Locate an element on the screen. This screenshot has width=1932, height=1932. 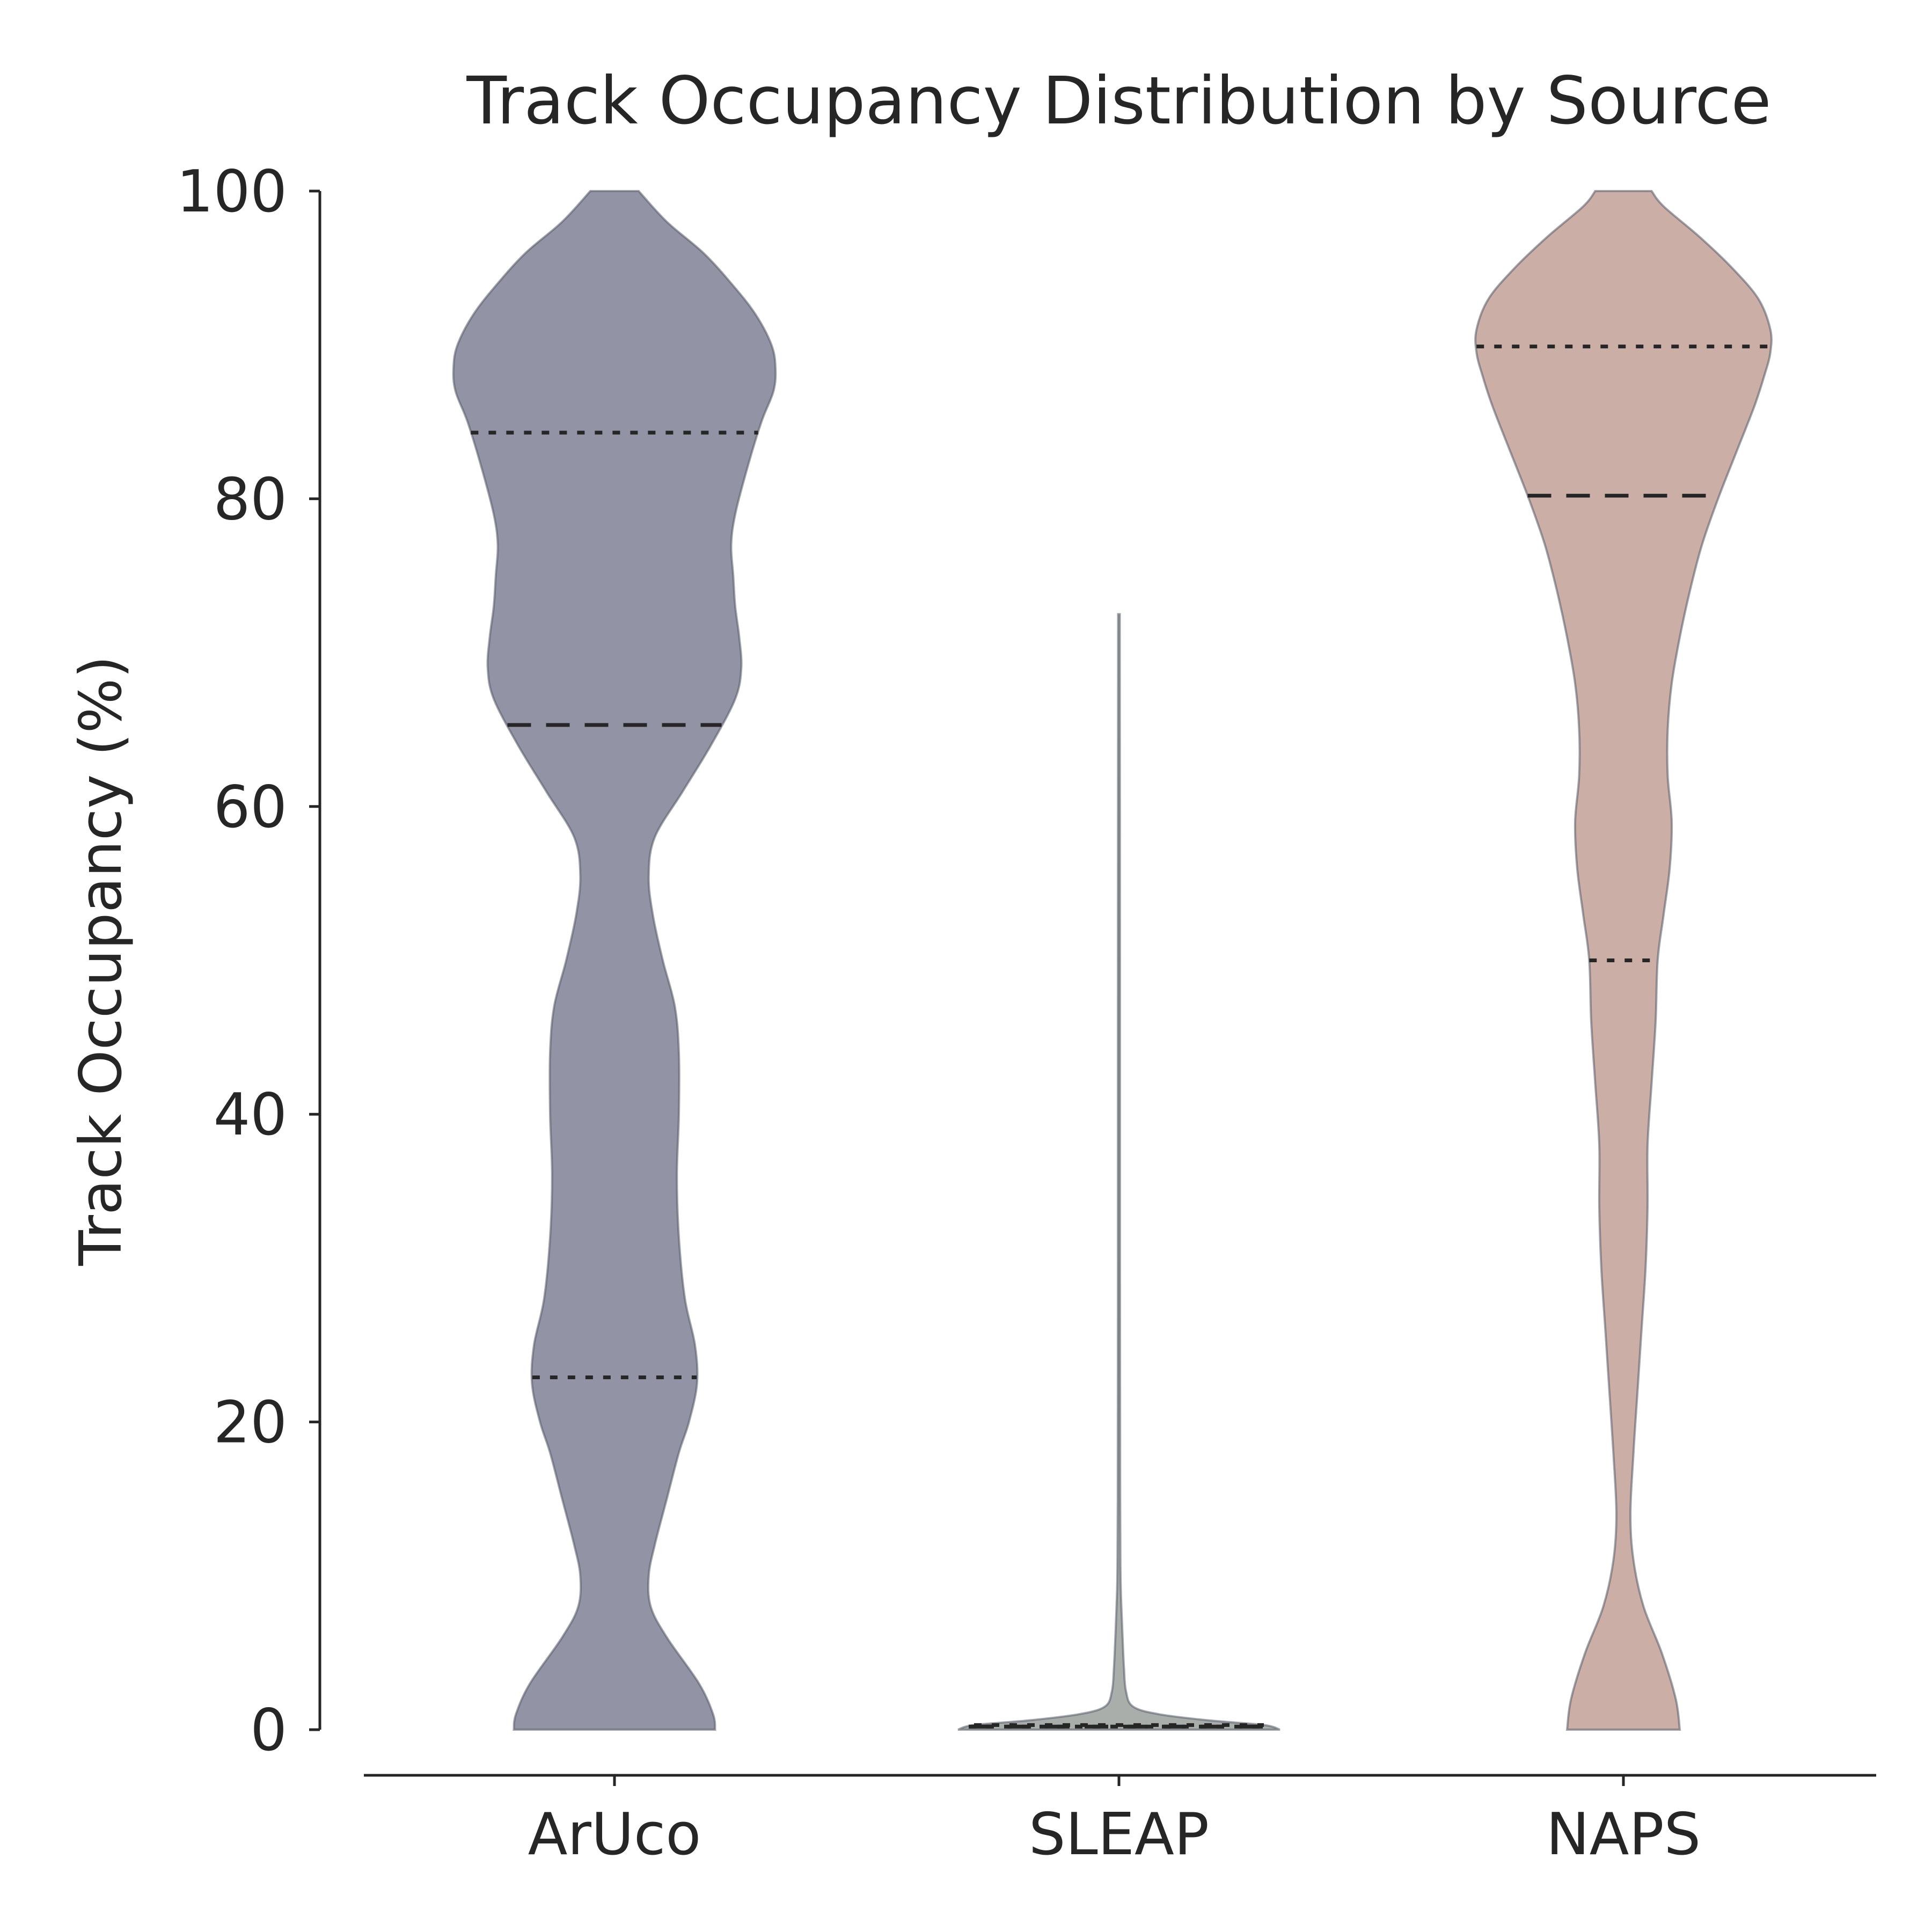
x-tick-label-naps: NAPS is located at coordinates (1623, 1834).